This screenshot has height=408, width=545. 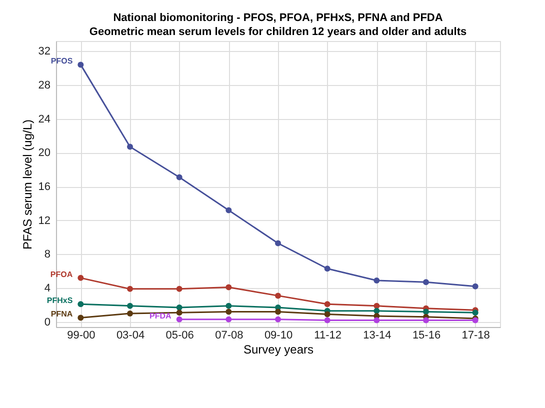 What do you see at coordinates (44, 119) in the screenshot?
I see `y-tick-label: 24` at bounding box center [44, 119].